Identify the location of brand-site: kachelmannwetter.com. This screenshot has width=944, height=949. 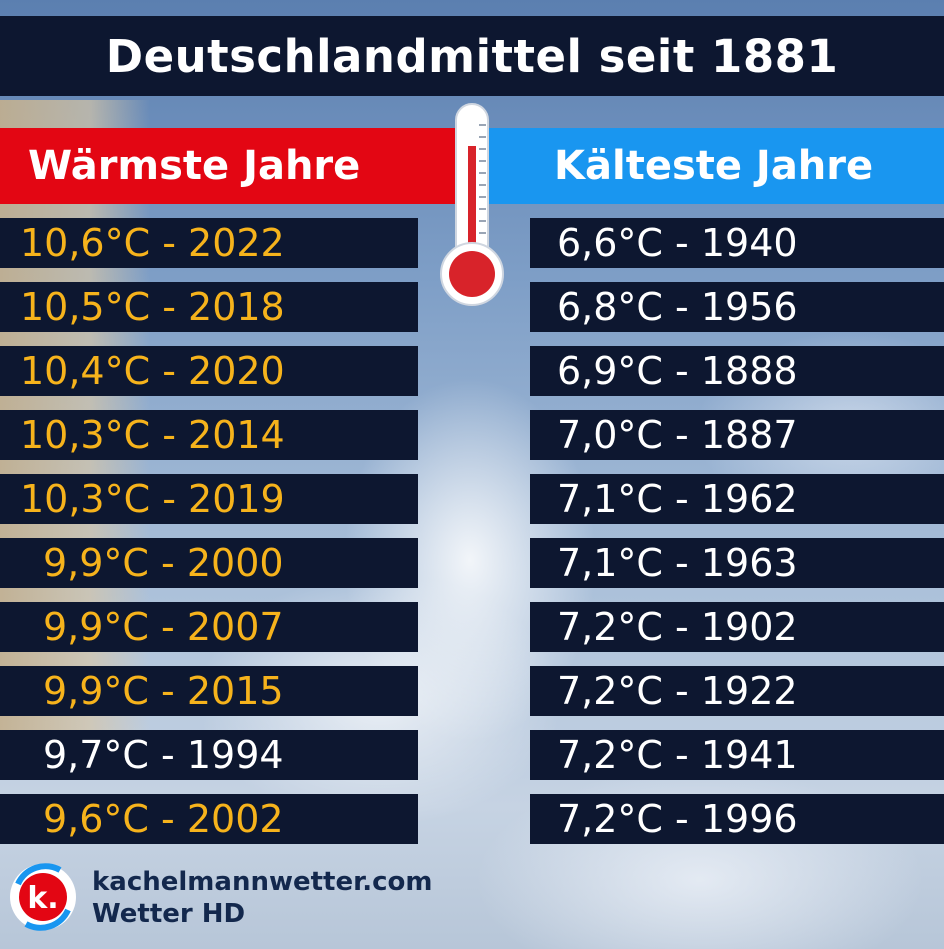
(262, 882).